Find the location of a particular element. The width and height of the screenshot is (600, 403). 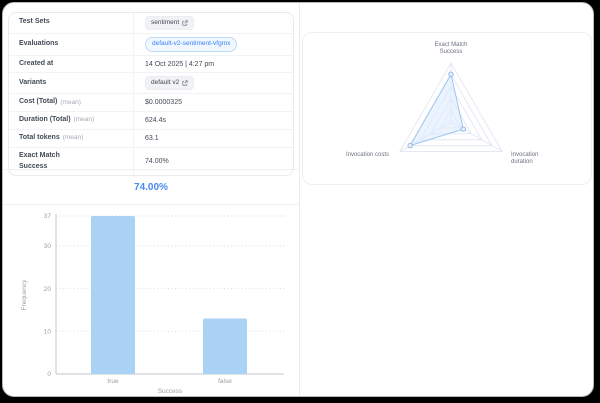

svg-text: 10 is located at coordinates (48, 331).